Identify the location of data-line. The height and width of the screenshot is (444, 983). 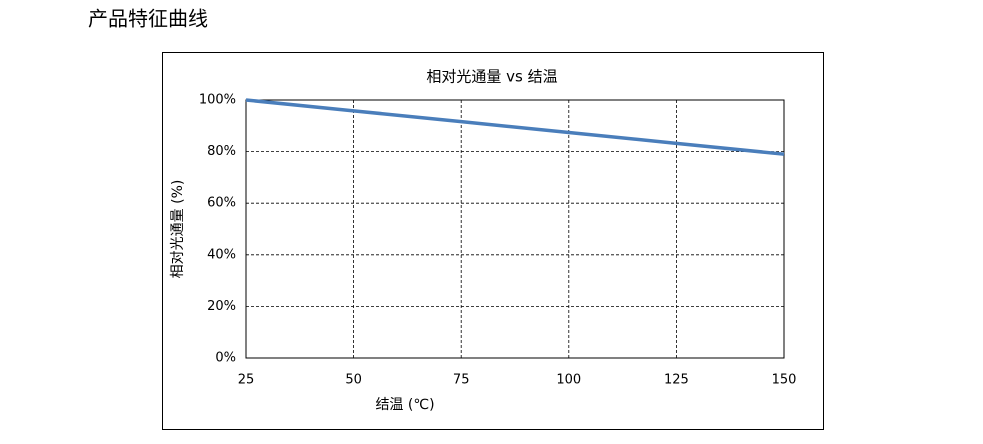
(515, 127).